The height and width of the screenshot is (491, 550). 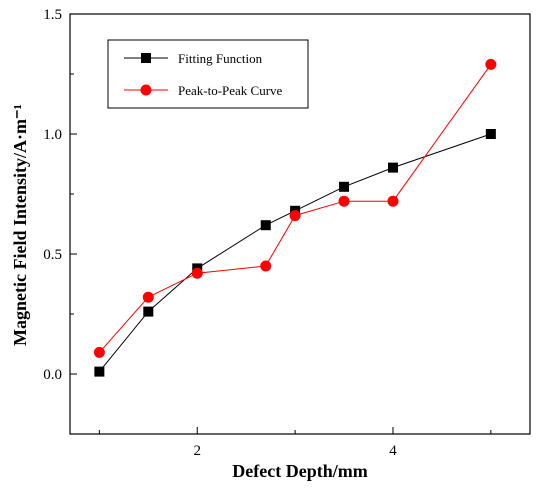 What do you see at coordinates (230, 90) in the screenshot?
I see `legend-label-peak: Peak-to-Peak Curve` at bounding box center [230, 90].